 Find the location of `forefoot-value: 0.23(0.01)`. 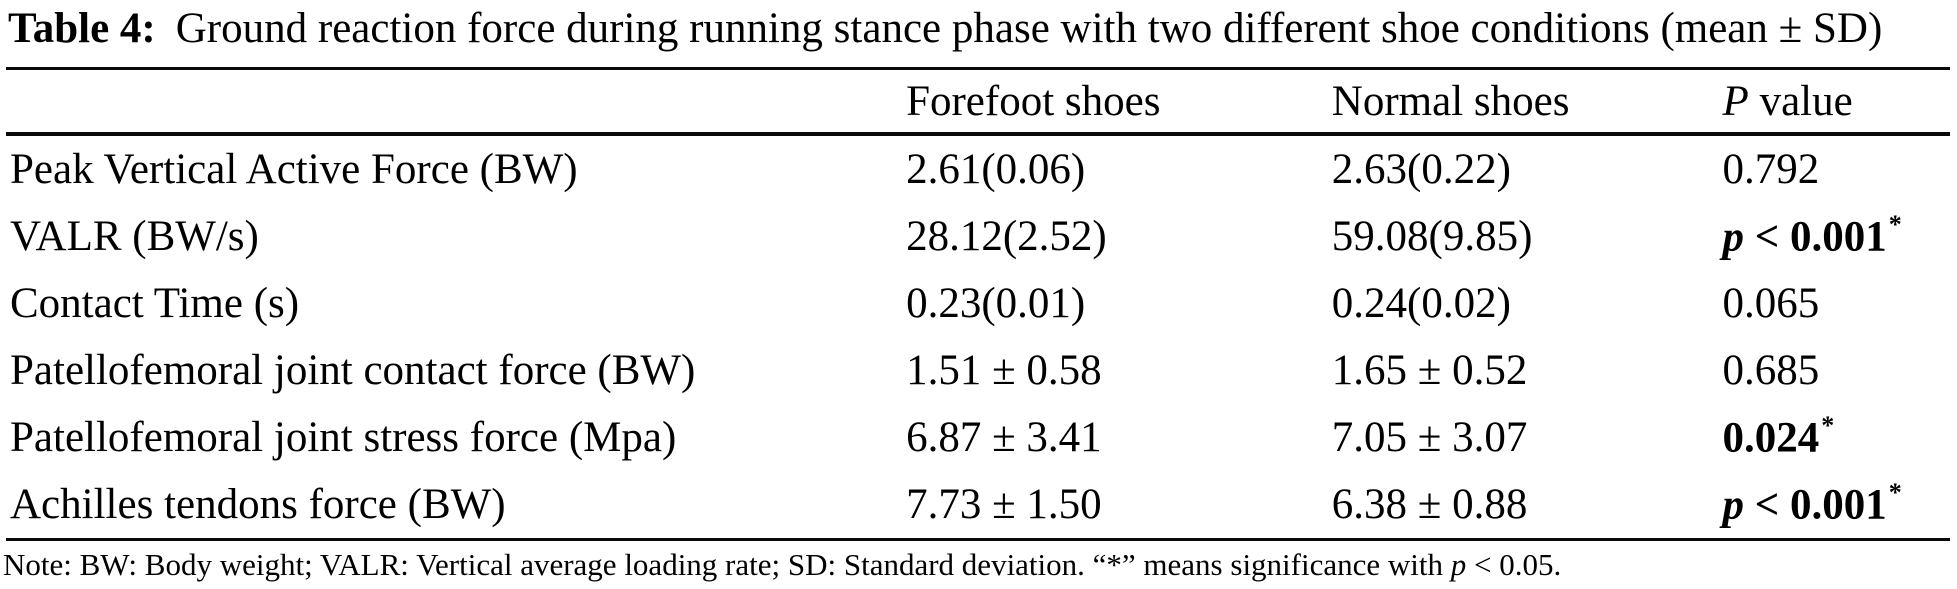

forefoot-value: 0.23(0.01) is located at coordinates (996, 303).